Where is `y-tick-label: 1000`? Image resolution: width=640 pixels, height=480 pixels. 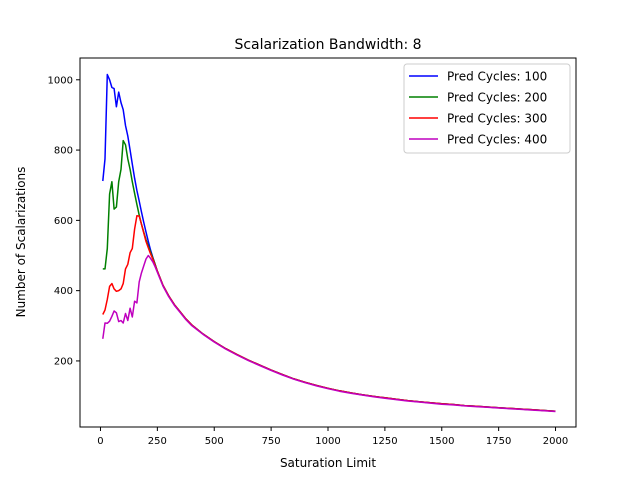
y-tick-label: 1000 is located at coordinates (60, 80).